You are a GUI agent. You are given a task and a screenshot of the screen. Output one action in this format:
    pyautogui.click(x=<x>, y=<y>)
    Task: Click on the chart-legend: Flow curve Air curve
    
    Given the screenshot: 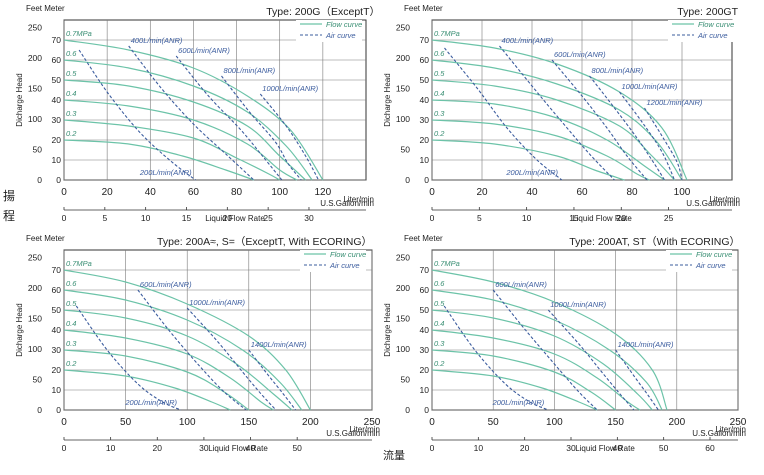 What is the action you would take?
    pyautogui.click(x=333, y=261)
    